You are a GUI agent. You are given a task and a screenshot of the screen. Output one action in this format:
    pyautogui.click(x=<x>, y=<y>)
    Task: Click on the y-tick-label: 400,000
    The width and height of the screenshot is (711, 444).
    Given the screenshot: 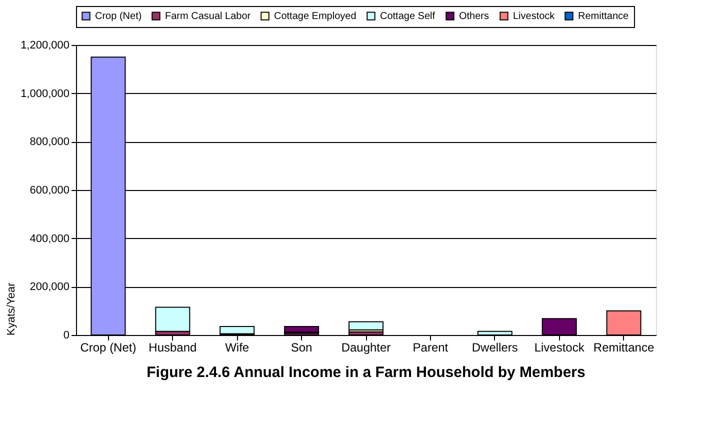 What is the action you would take?
    pyautogui.click(x=50, y=238)
    